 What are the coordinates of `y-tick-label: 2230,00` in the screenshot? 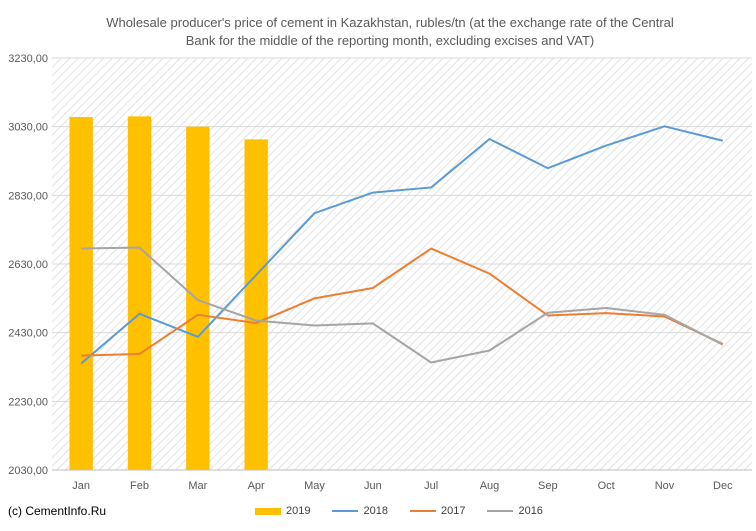 It's located at (28, 402).